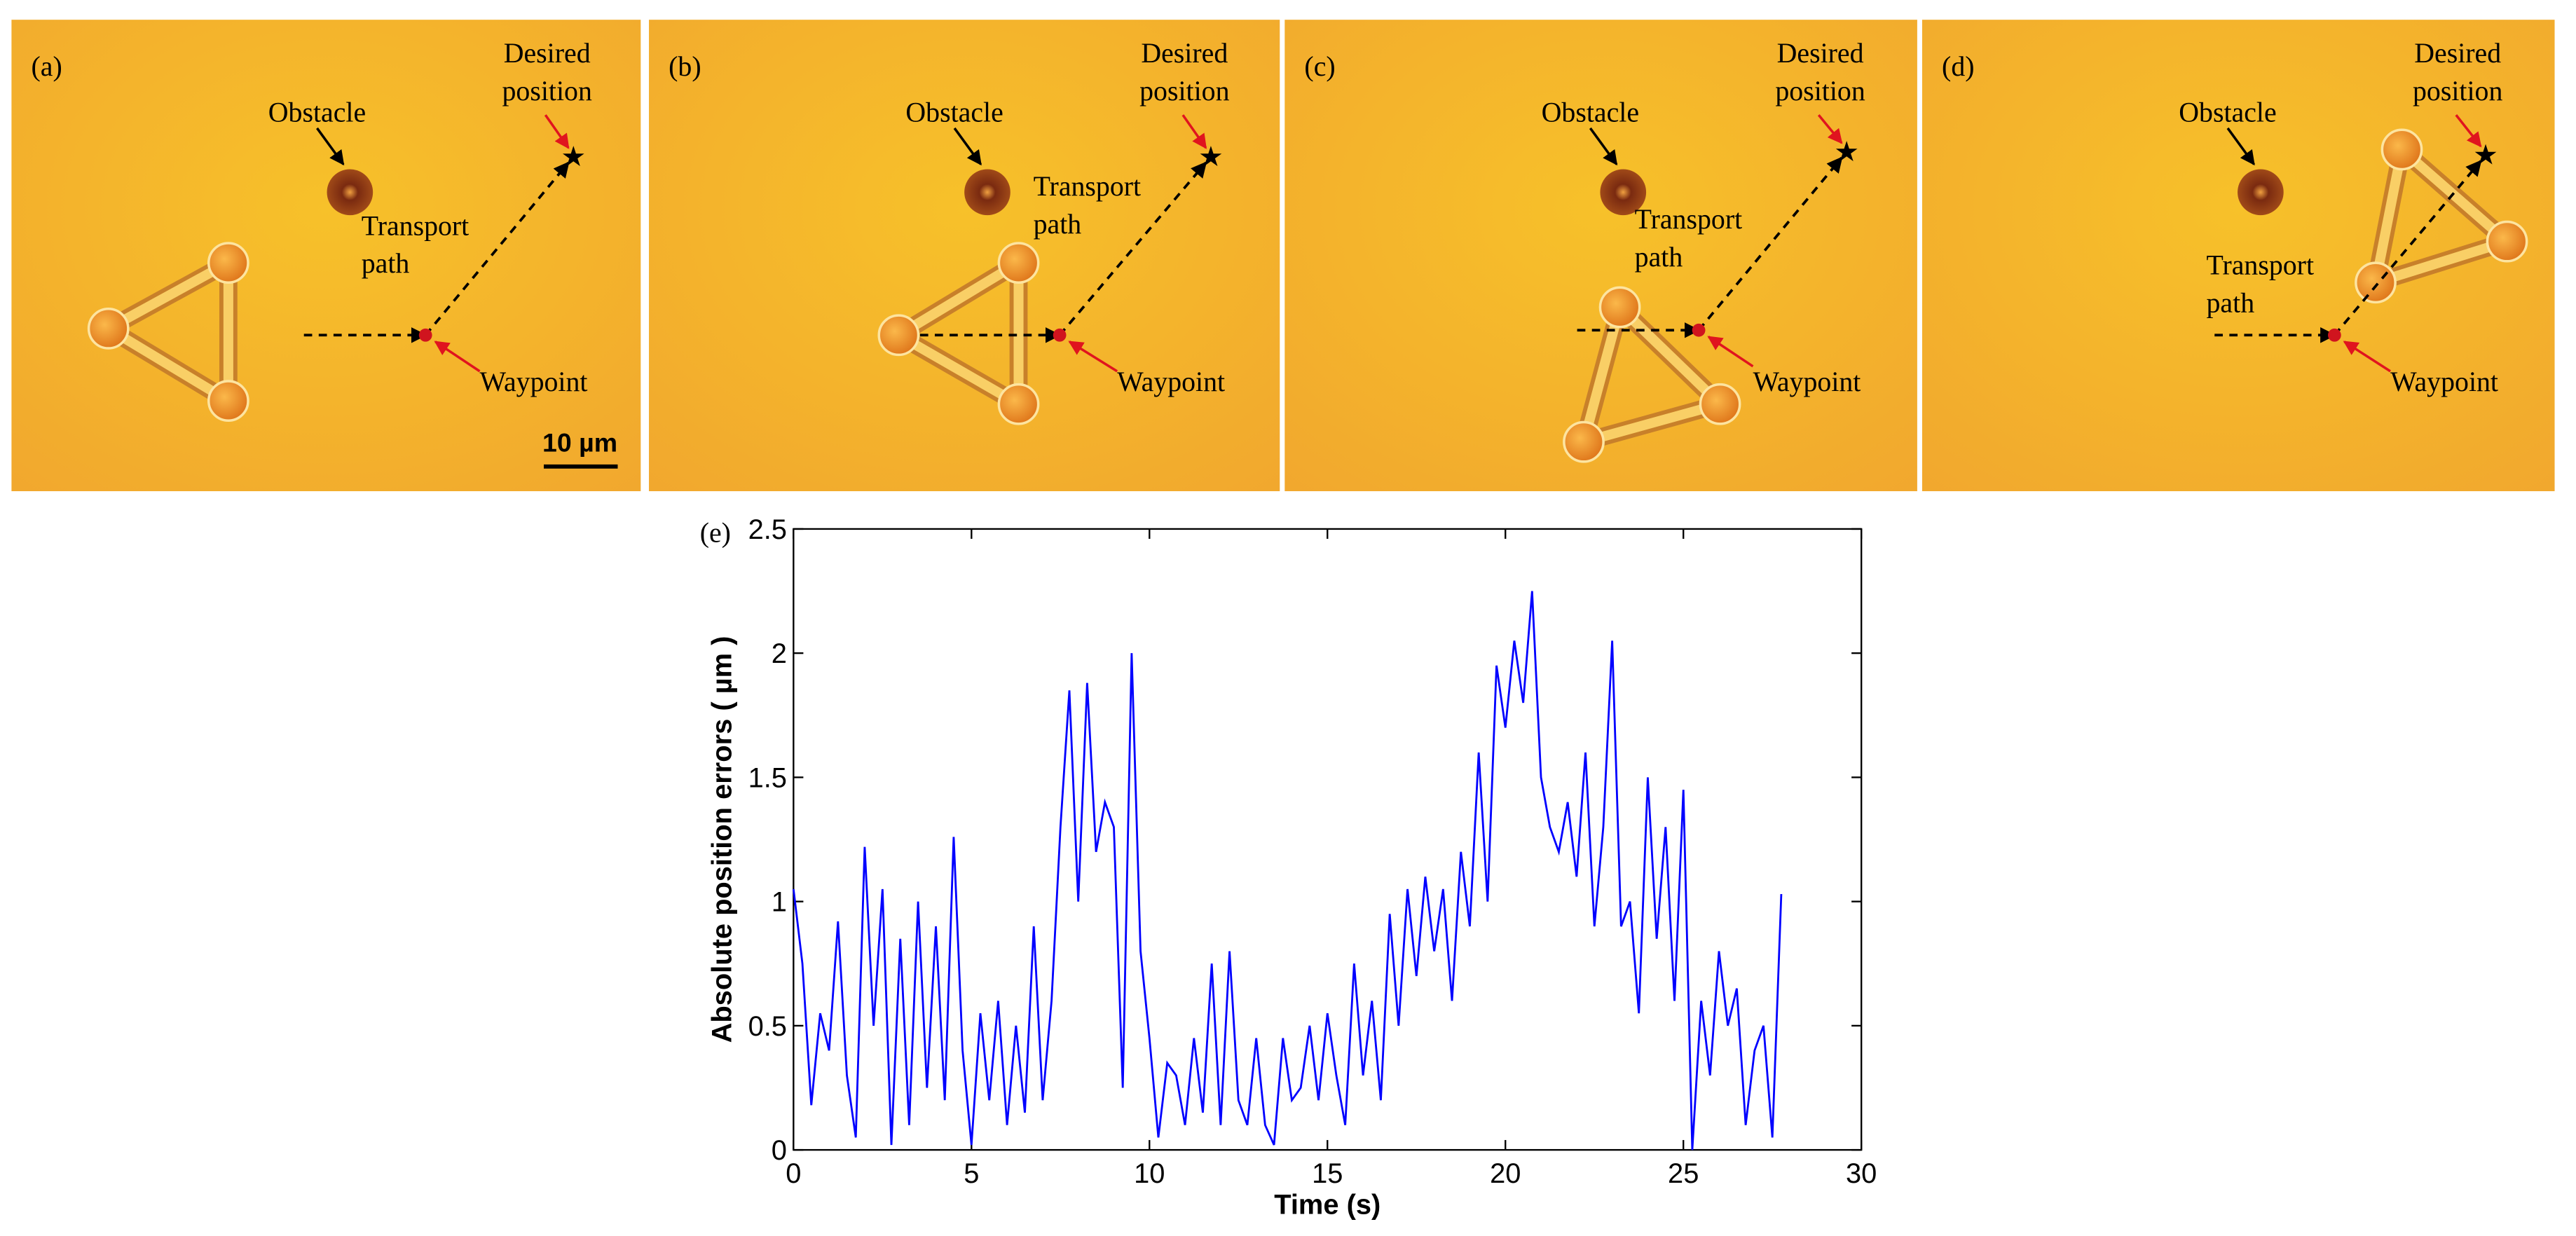  I want to click on y-axis-label: Absolute position errors ( µm ), so click(721, 839).